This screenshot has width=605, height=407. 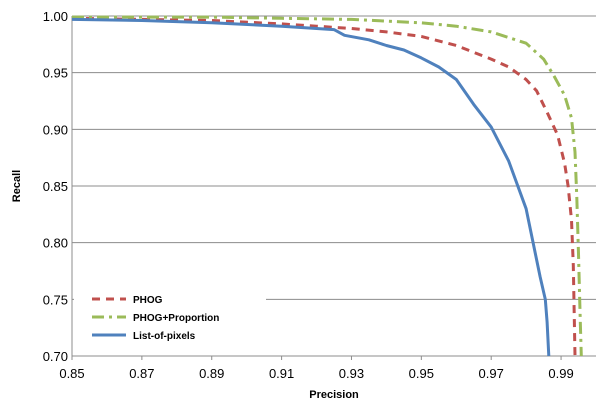 What do you see at coordinates (17, 186) in the screenshot?
I see `y-axis-title: Recall` at bounding box center [17, 186].